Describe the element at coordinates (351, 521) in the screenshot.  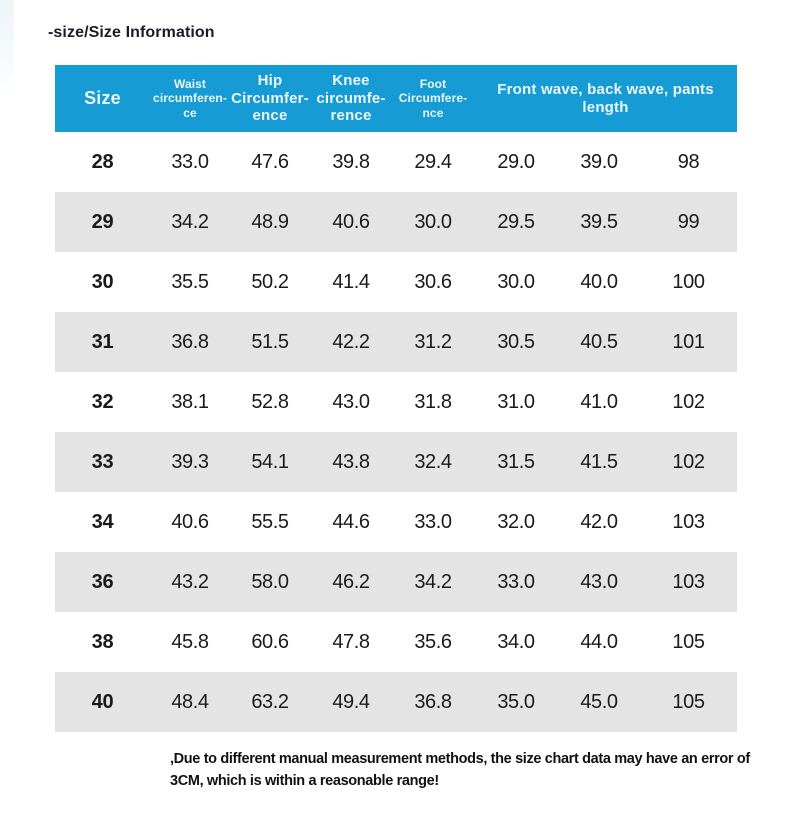
I see `value-cell: 44.6` at that location.